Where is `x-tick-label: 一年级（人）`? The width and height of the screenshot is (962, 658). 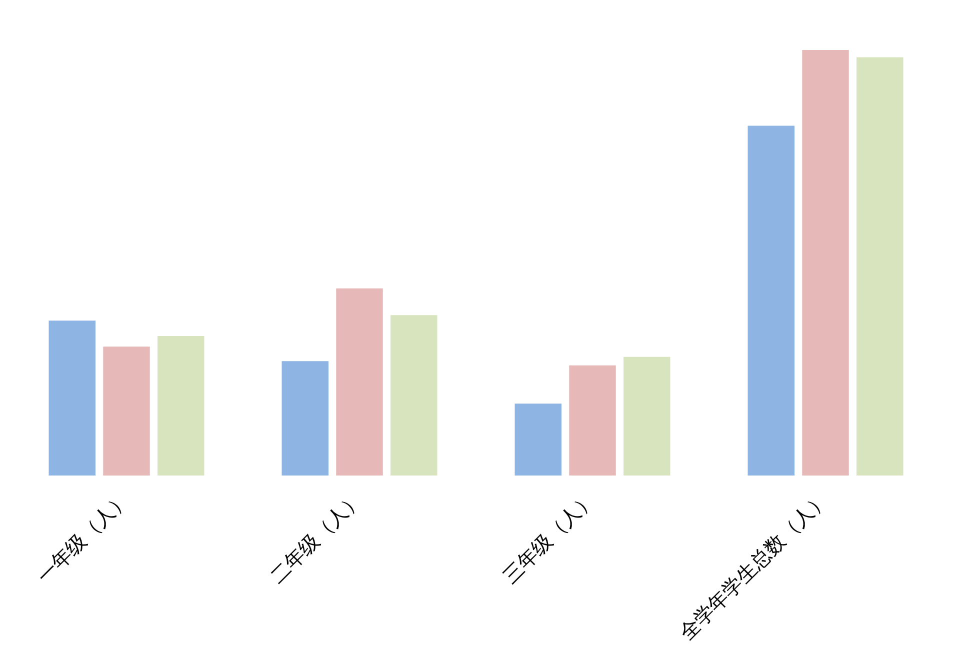 x-tick-label: 一年级（人） is located at coordinates (83, 537).